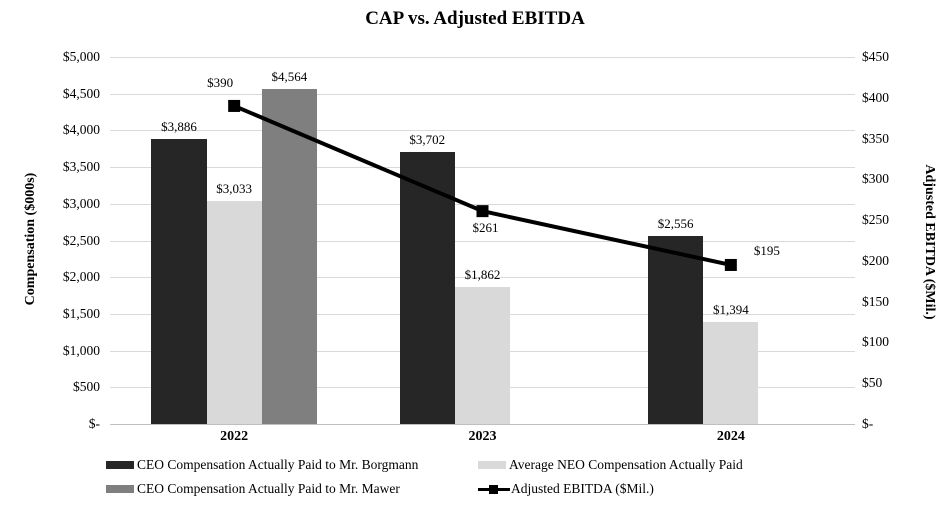 This screenshot has height=514, width=950. I want to click on legend-item: Average NEO Compensation Actually Paid, so click(610, 465).